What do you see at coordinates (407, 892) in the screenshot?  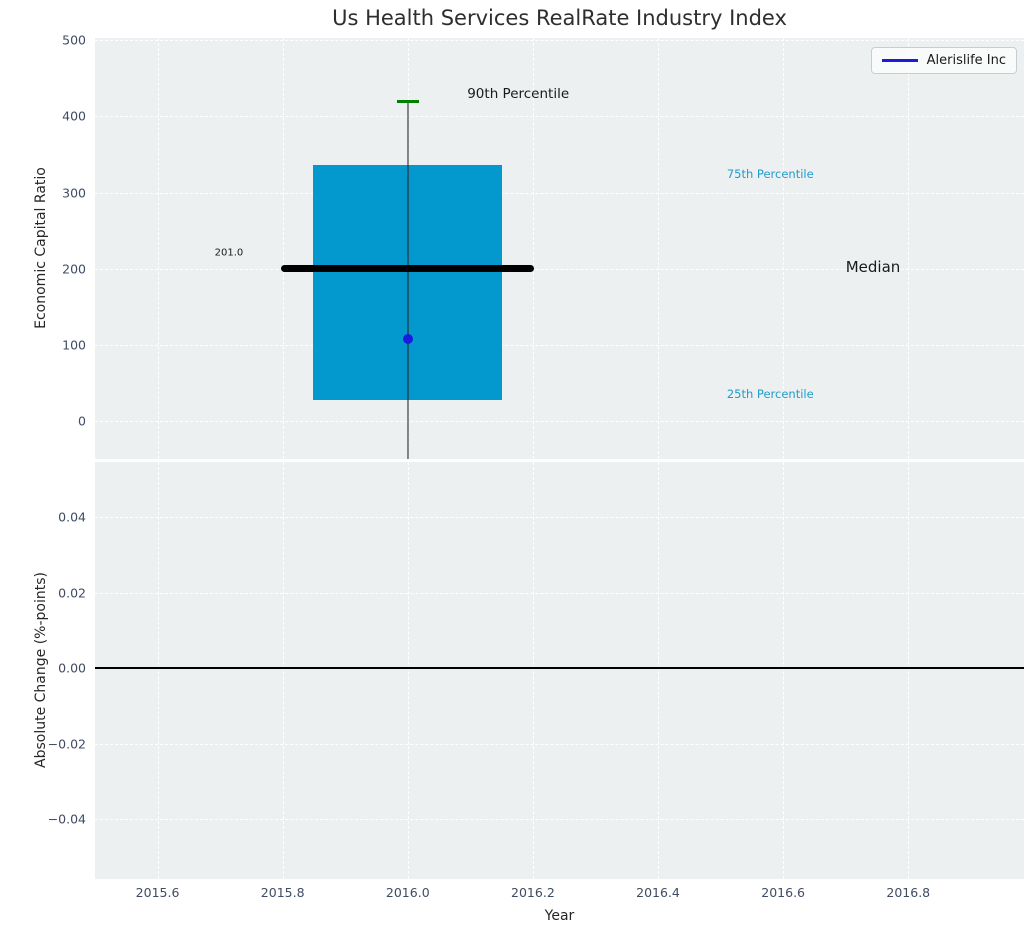 I see `x-tick-label: 2016.0` at bounding box center [407, 892].